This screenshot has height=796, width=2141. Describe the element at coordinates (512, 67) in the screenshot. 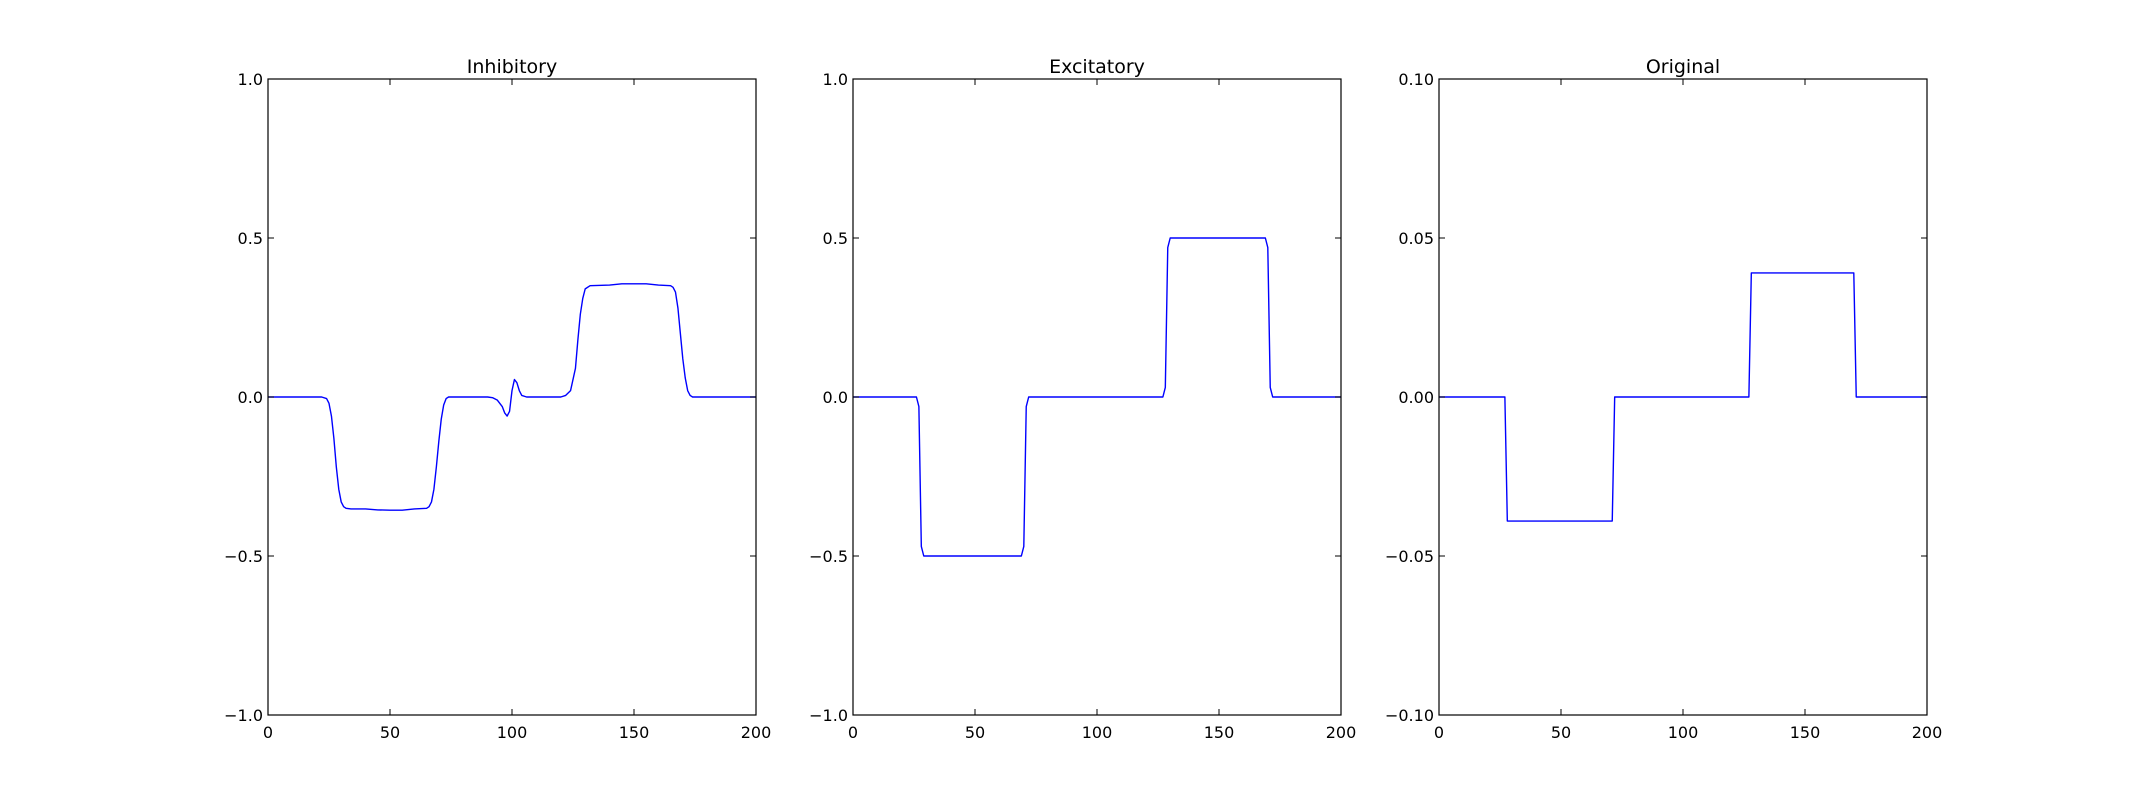

I see `chart-title: Inhibitory` at that location.